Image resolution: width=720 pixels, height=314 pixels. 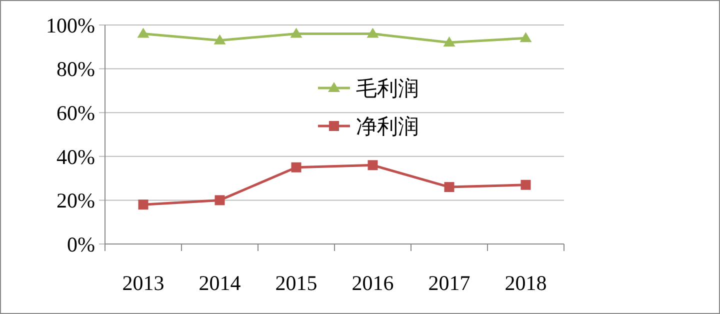 What do you see at coordinates (296, 283) in the screenshot?
I see `x-tick-label: 2015` at bounding box center [296, 283].